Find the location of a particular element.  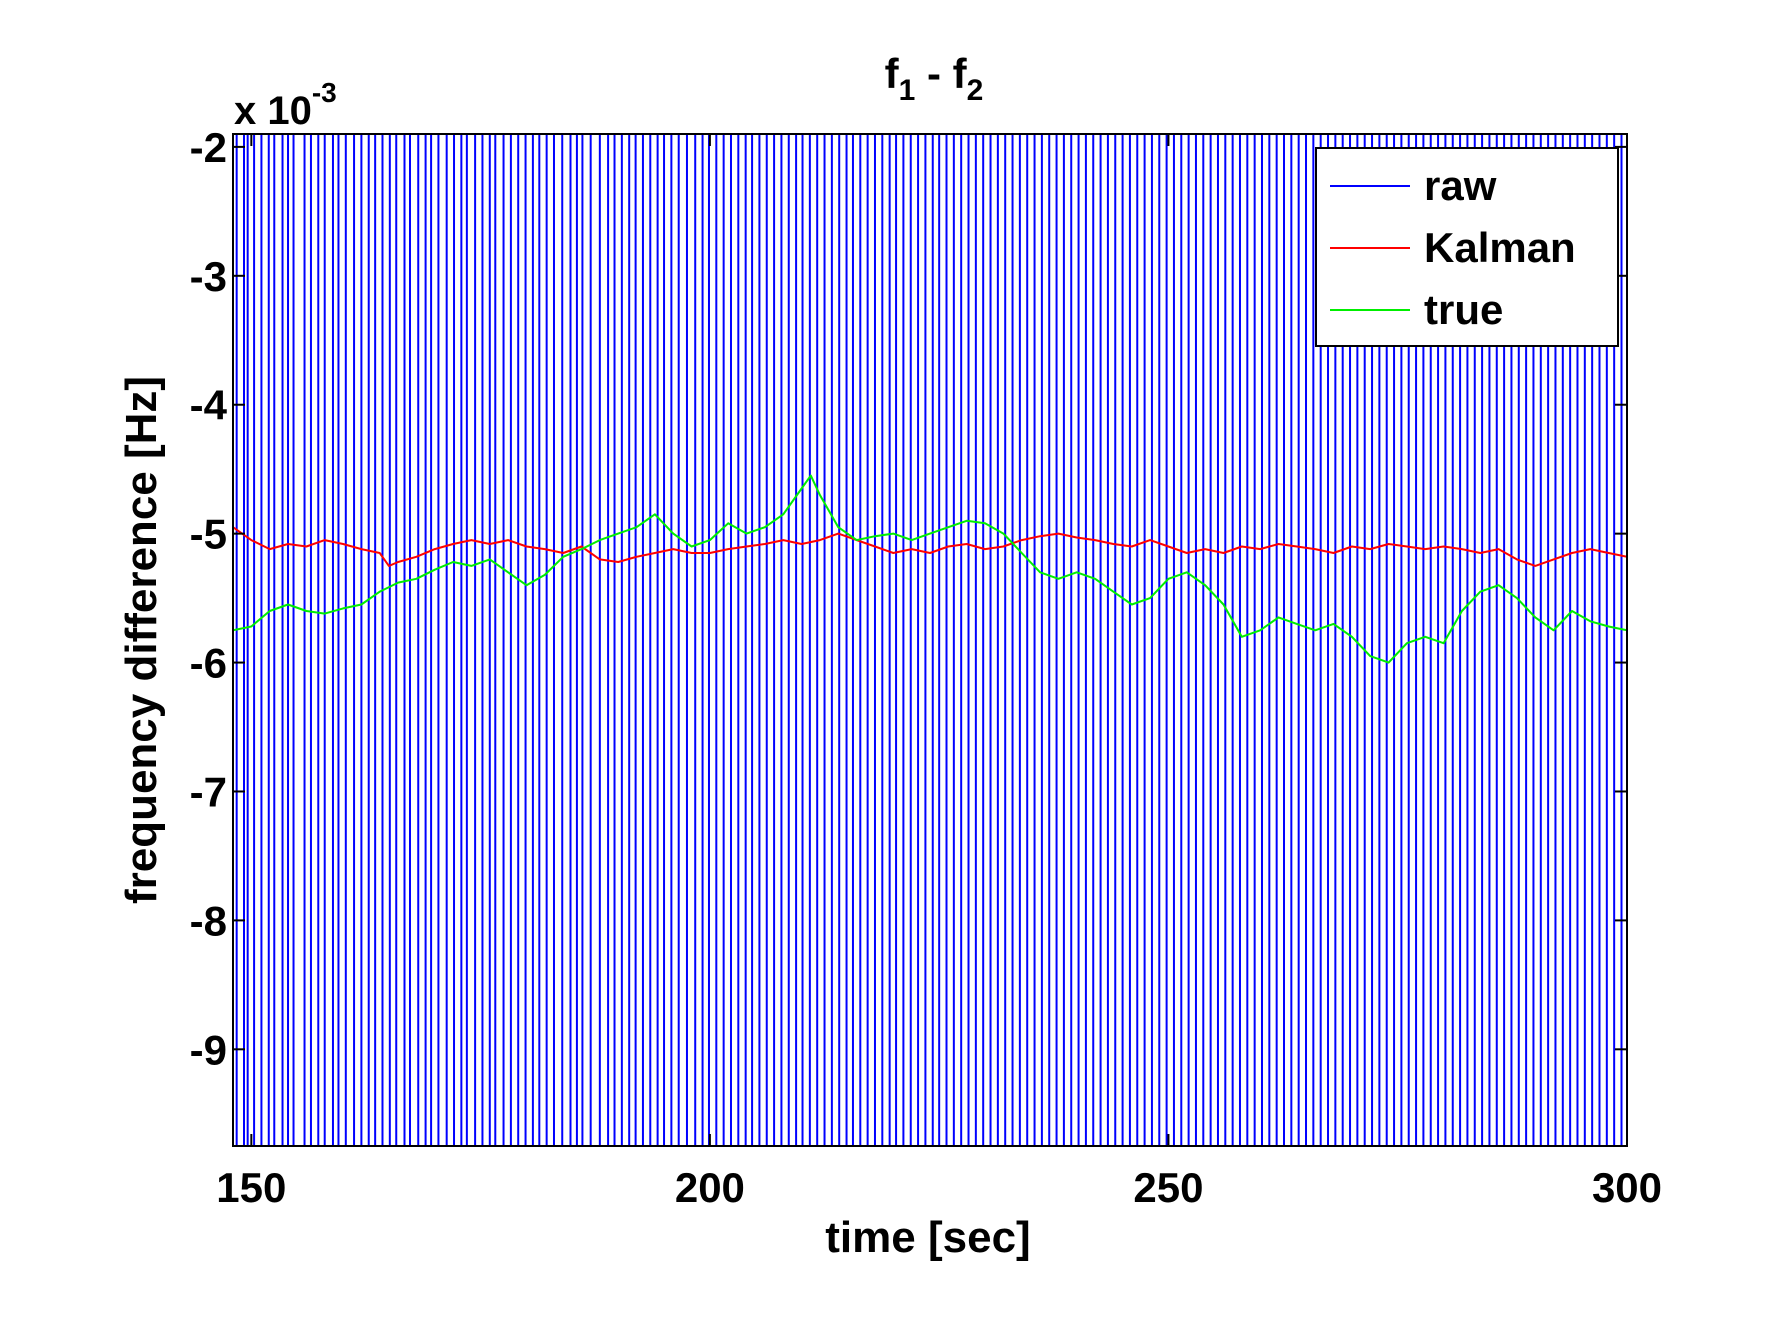

chart-title: f1 - f2 is located at coordinates (934, 78).